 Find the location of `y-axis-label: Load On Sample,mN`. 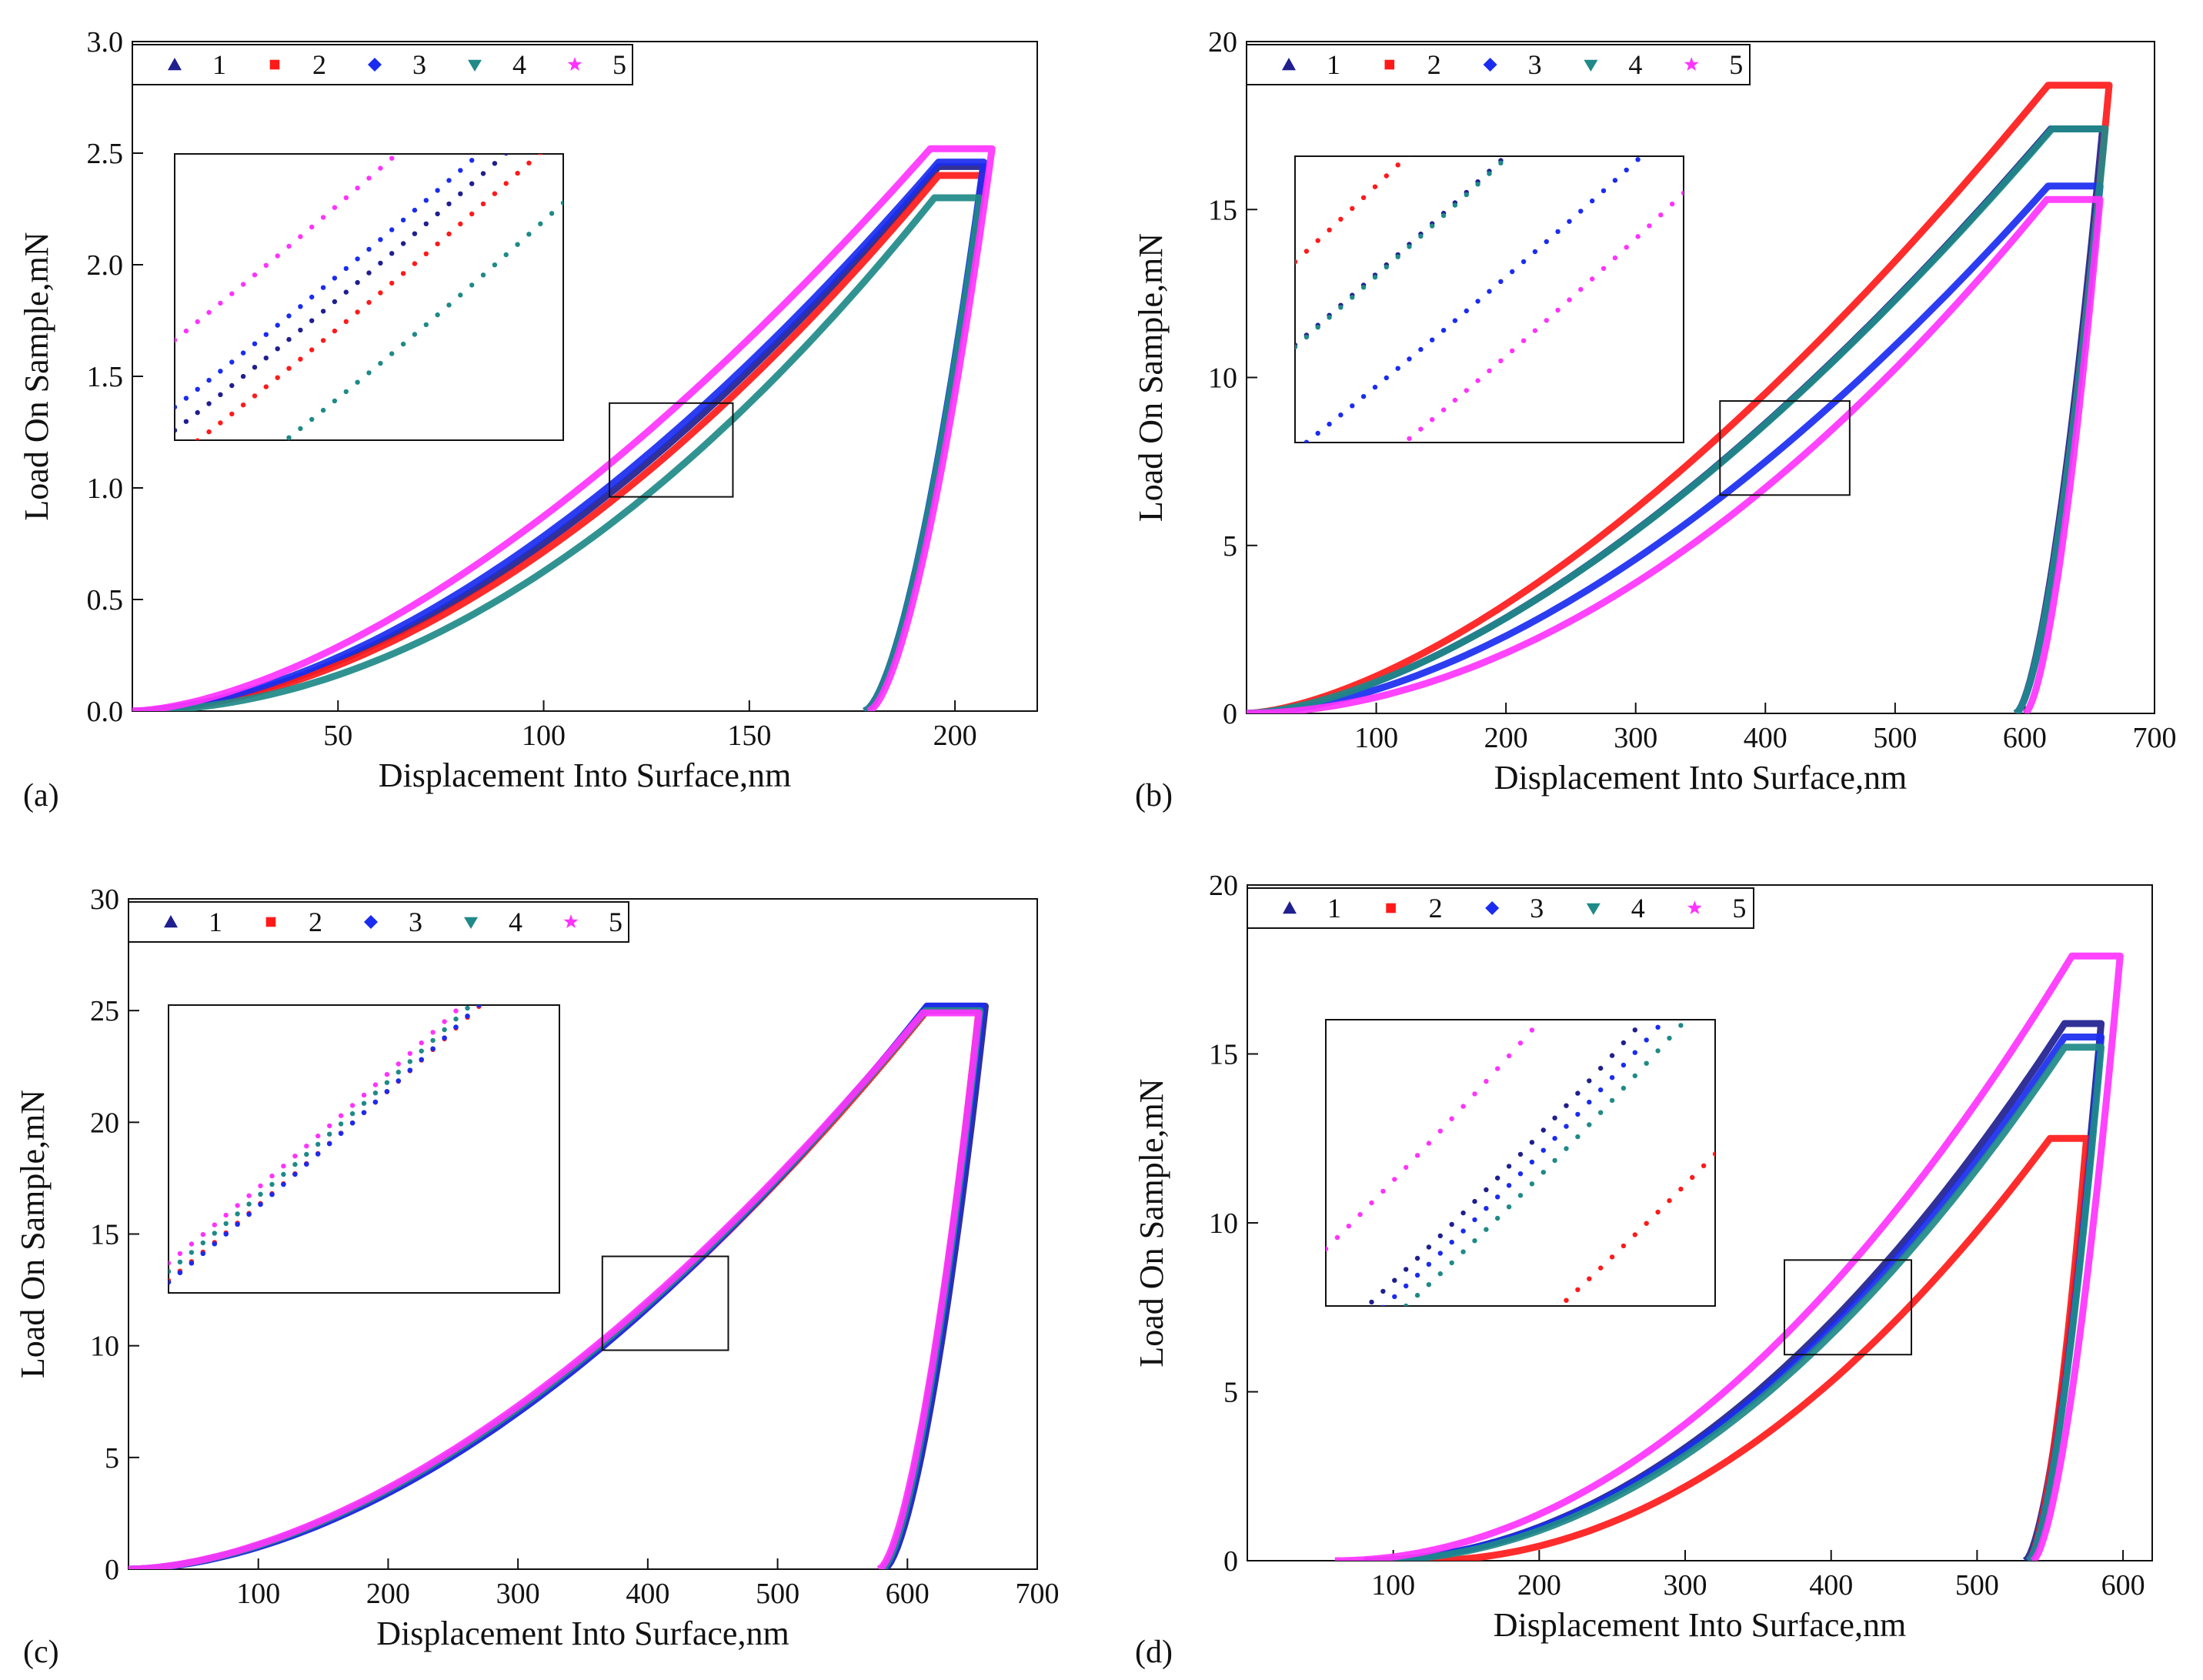

y-axis-label: Load On Sample,mN is located at coordinates (1151, 1223).